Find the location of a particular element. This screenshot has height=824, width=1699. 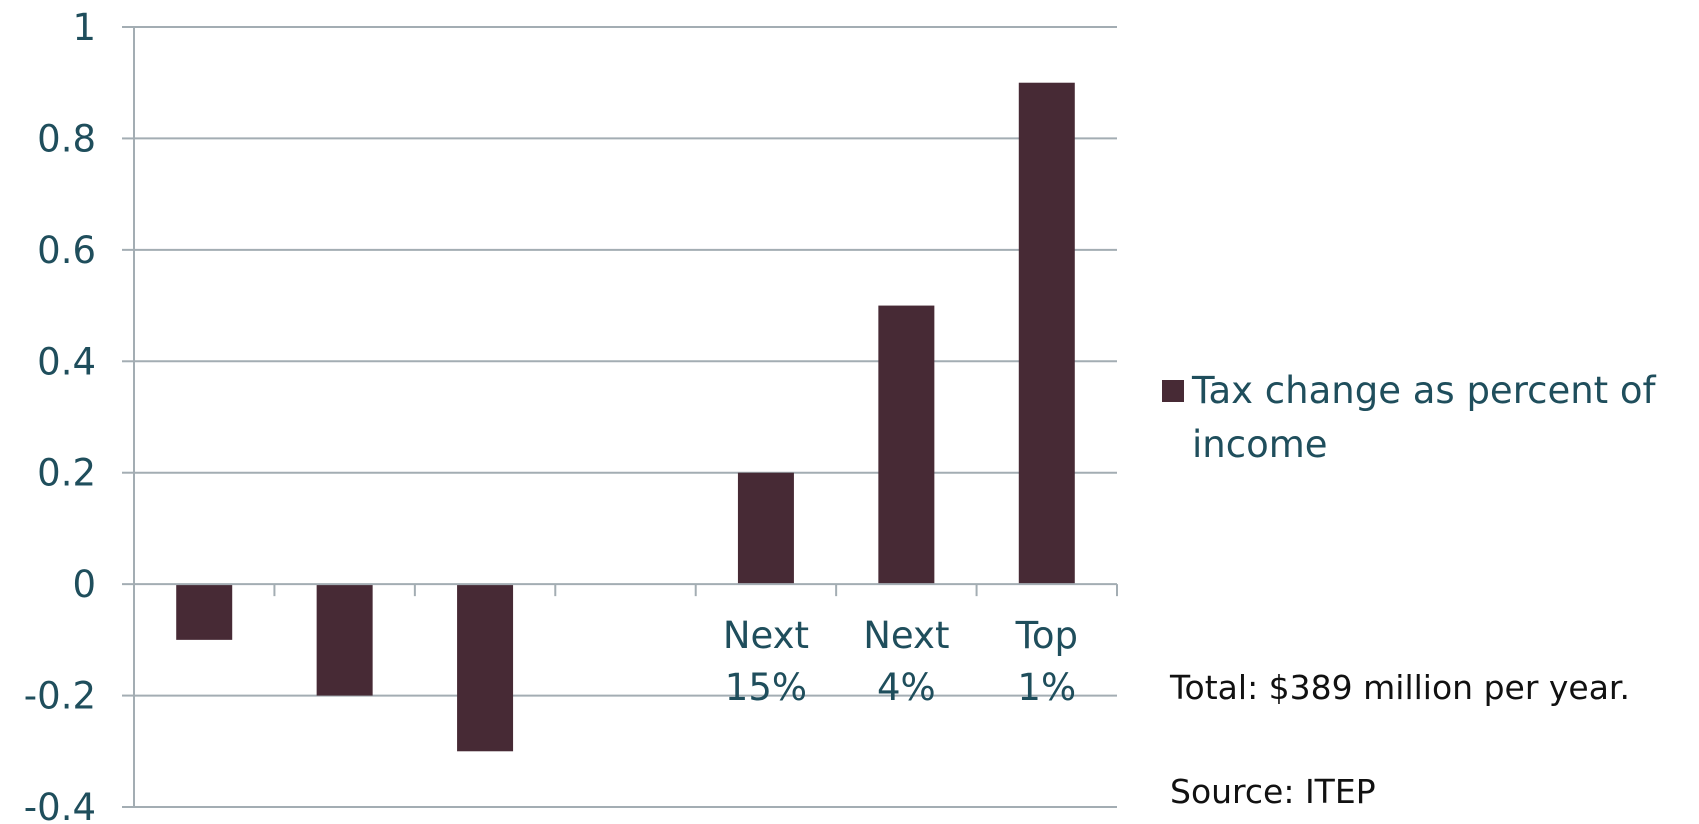

y-tick-label: -0.2 is located at coordinates (60, 696).